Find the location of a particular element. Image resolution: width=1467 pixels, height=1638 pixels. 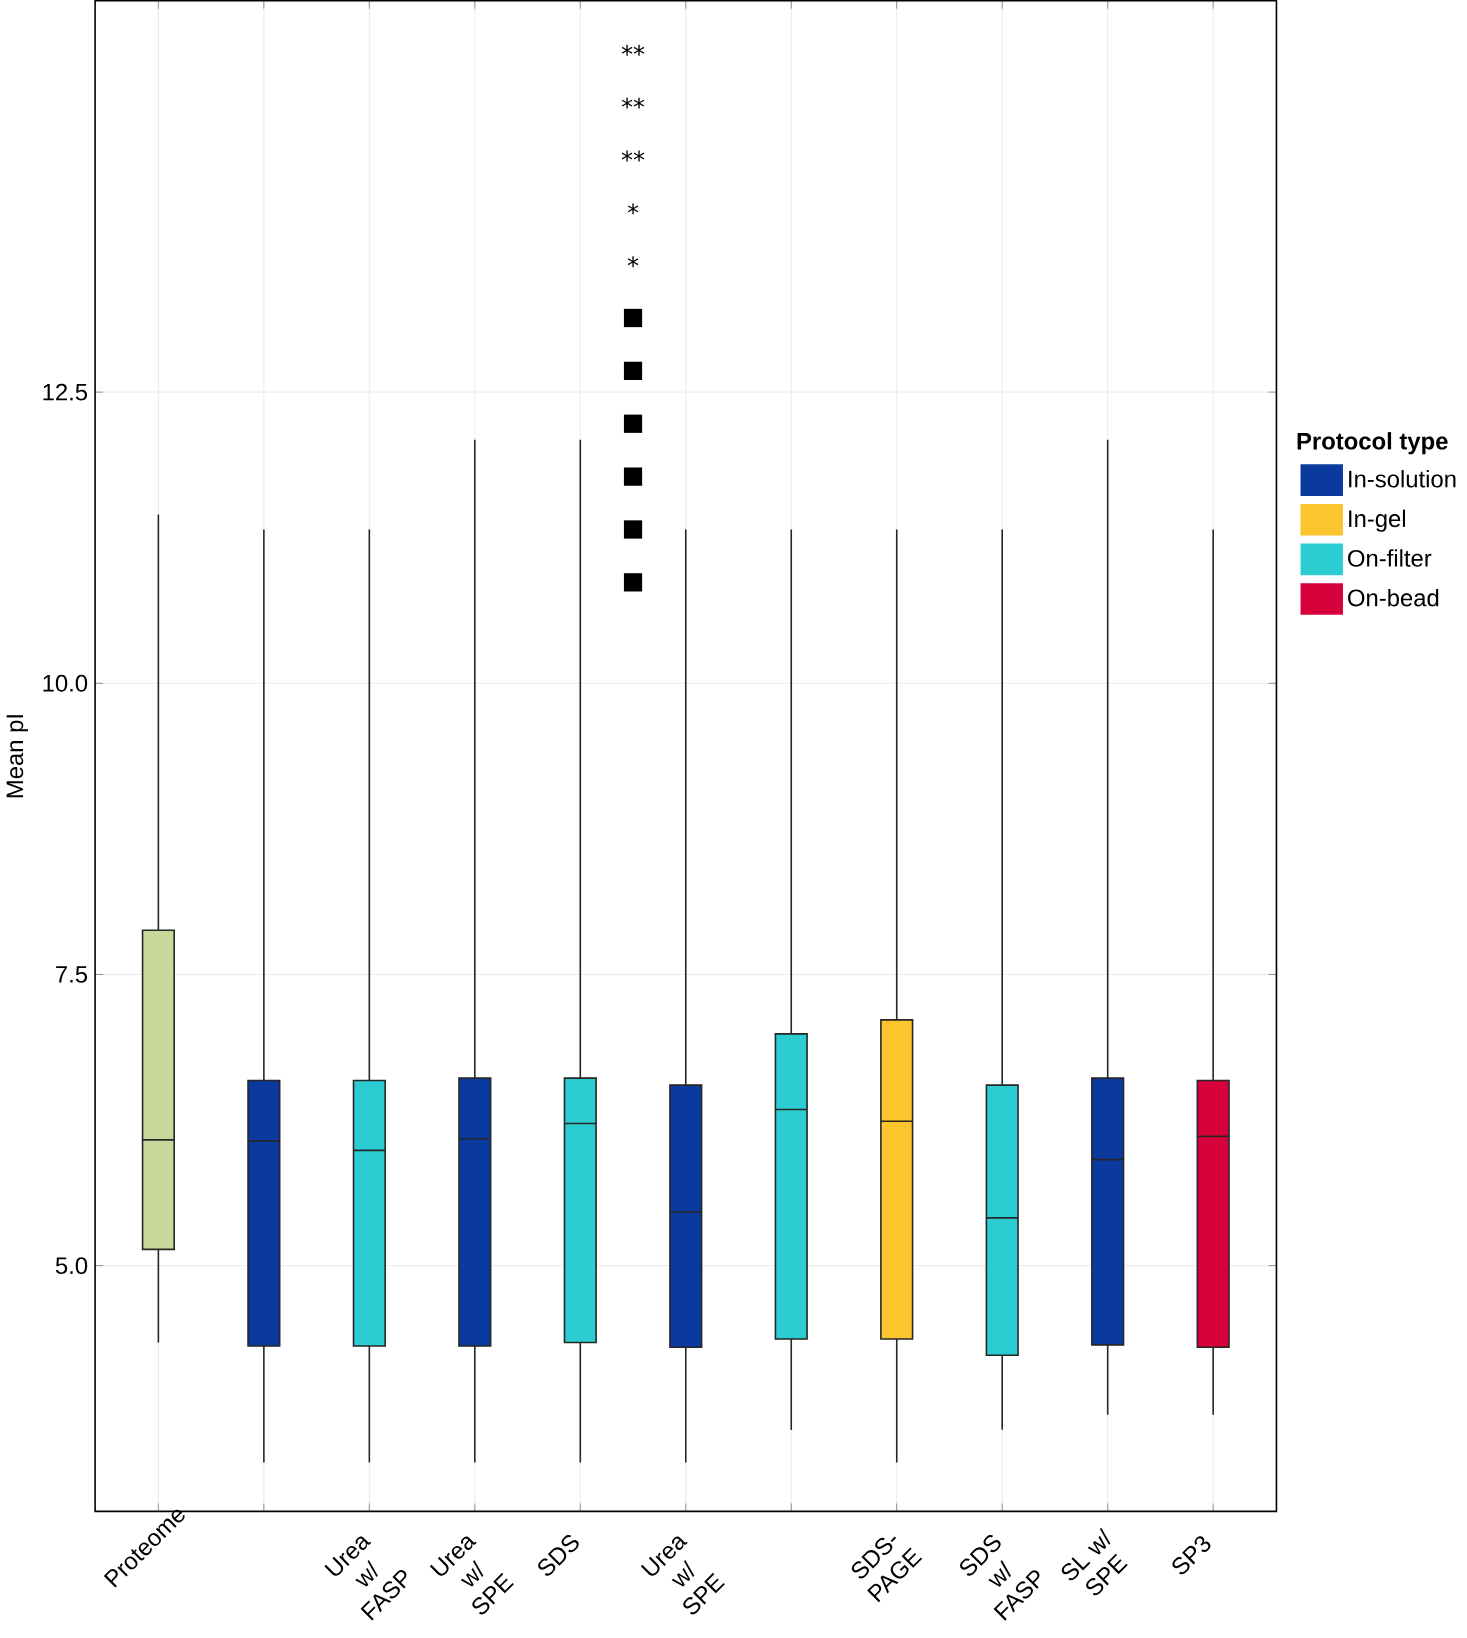

legend-title: Protocol type is located at coordinates (1372, 443).